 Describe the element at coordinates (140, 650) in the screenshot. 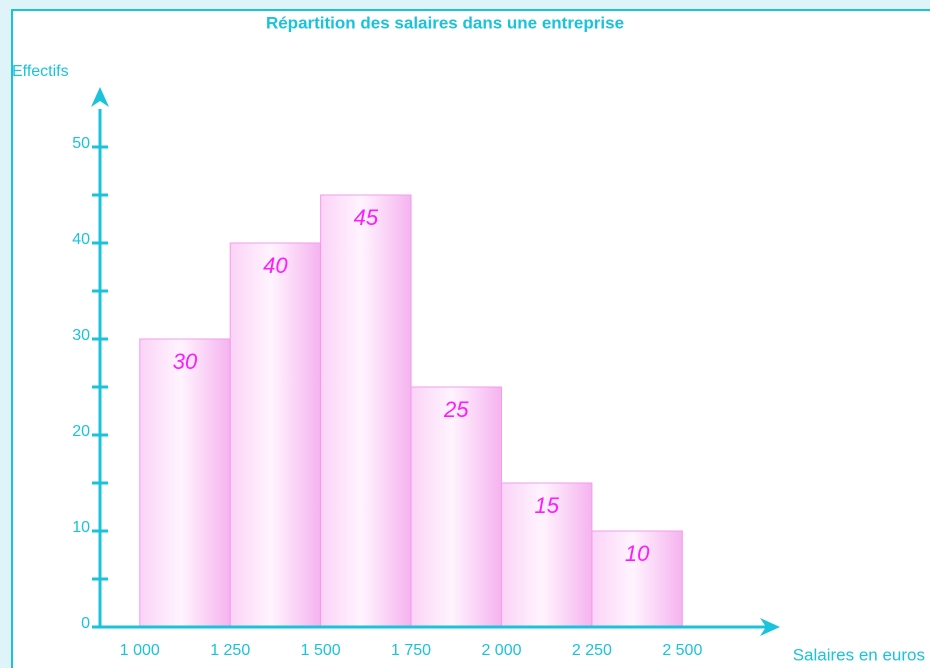

I see `x-tick-label: 1 000` at that location.